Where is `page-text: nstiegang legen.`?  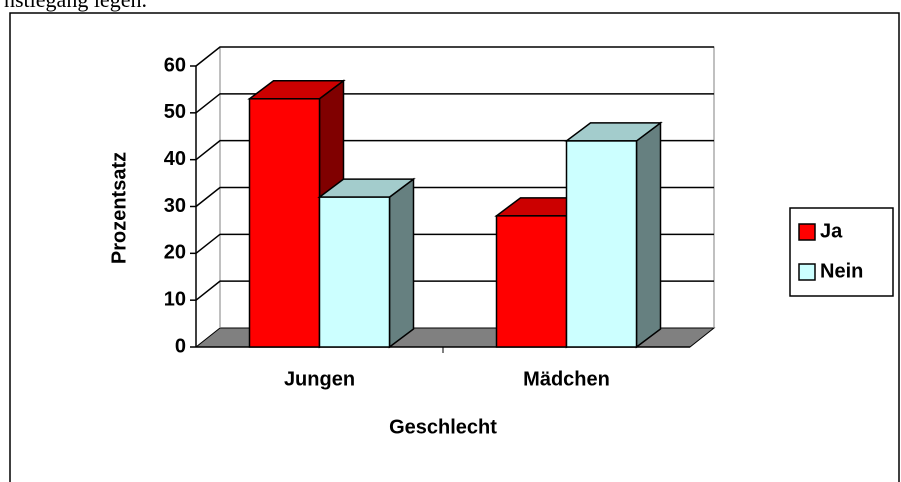 page-text: nstiegang legen. is located at coordinates (75, 6).